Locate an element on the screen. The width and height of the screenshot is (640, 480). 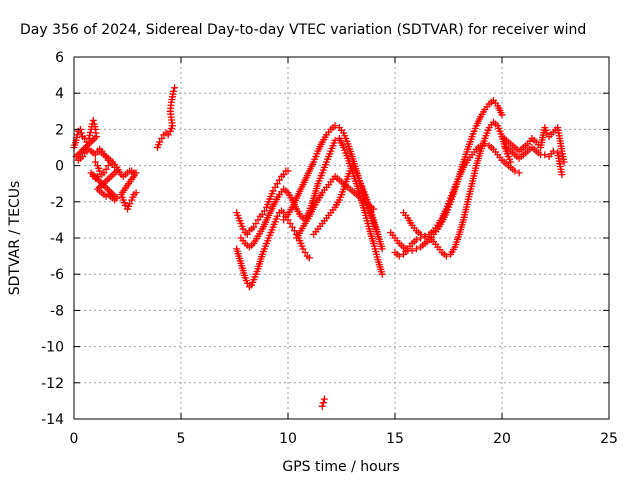
x-tick-label: 25 is located at coordinates (609, 439).